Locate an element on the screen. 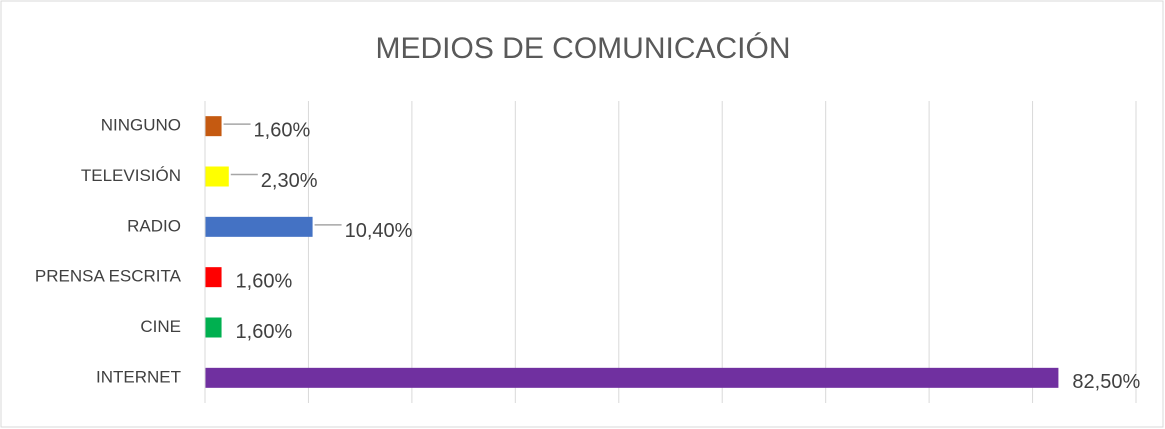 The height and width of the screenshot is (429, 1165). y-tick-label: TELEVISIÓN is located at coordinates (131, 175).